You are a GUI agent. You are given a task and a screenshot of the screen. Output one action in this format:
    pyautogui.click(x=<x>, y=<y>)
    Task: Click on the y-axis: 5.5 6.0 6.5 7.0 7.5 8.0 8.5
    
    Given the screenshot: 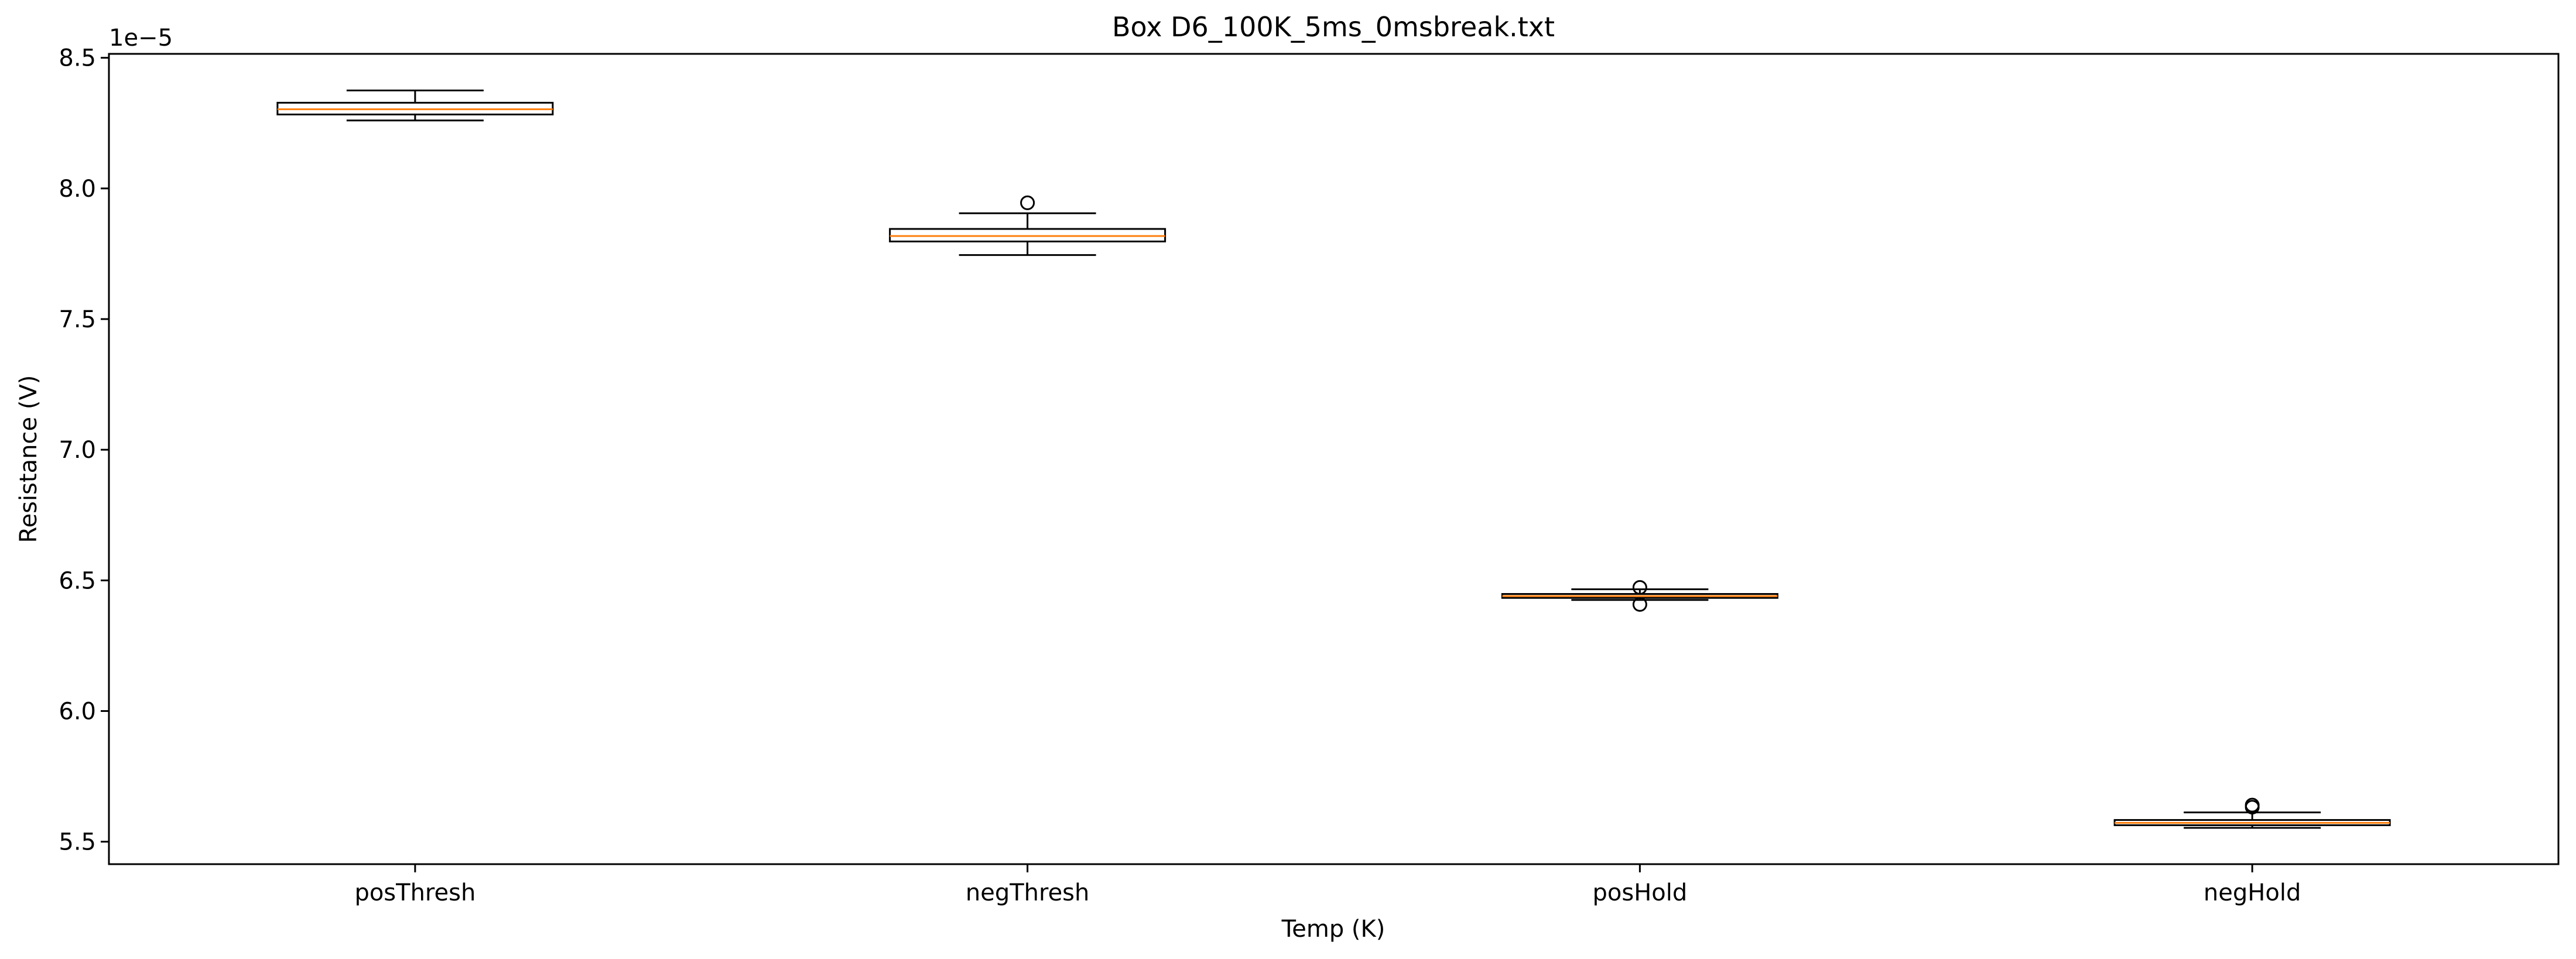 What is the action you would take?
    pyautogui.click(x=84, y=450)
    